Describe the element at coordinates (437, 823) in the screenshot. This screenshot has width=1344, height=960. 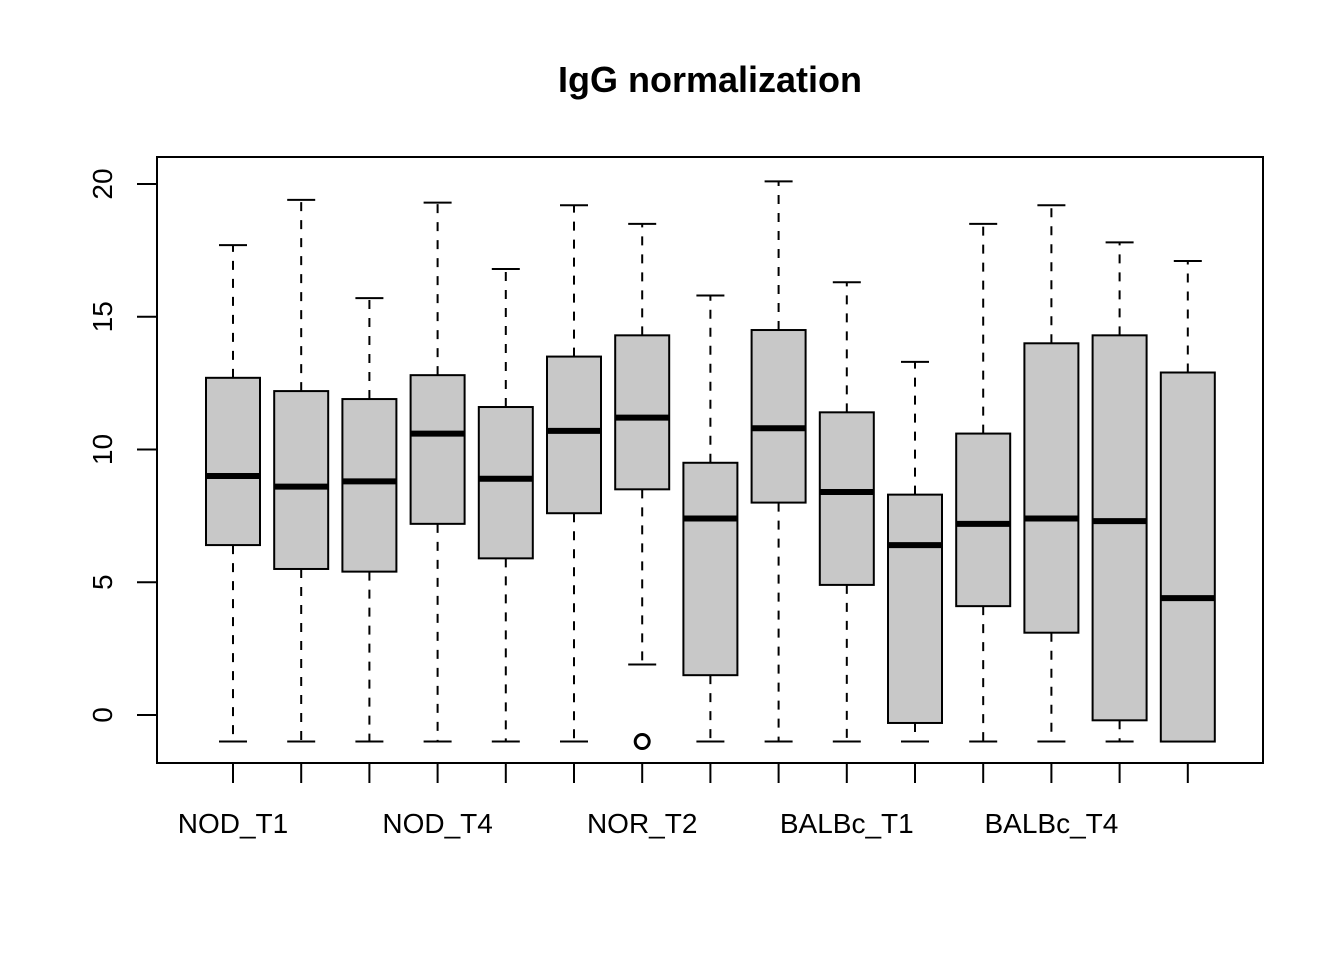
I see `x-tick-label: NOD_T4` at that location.